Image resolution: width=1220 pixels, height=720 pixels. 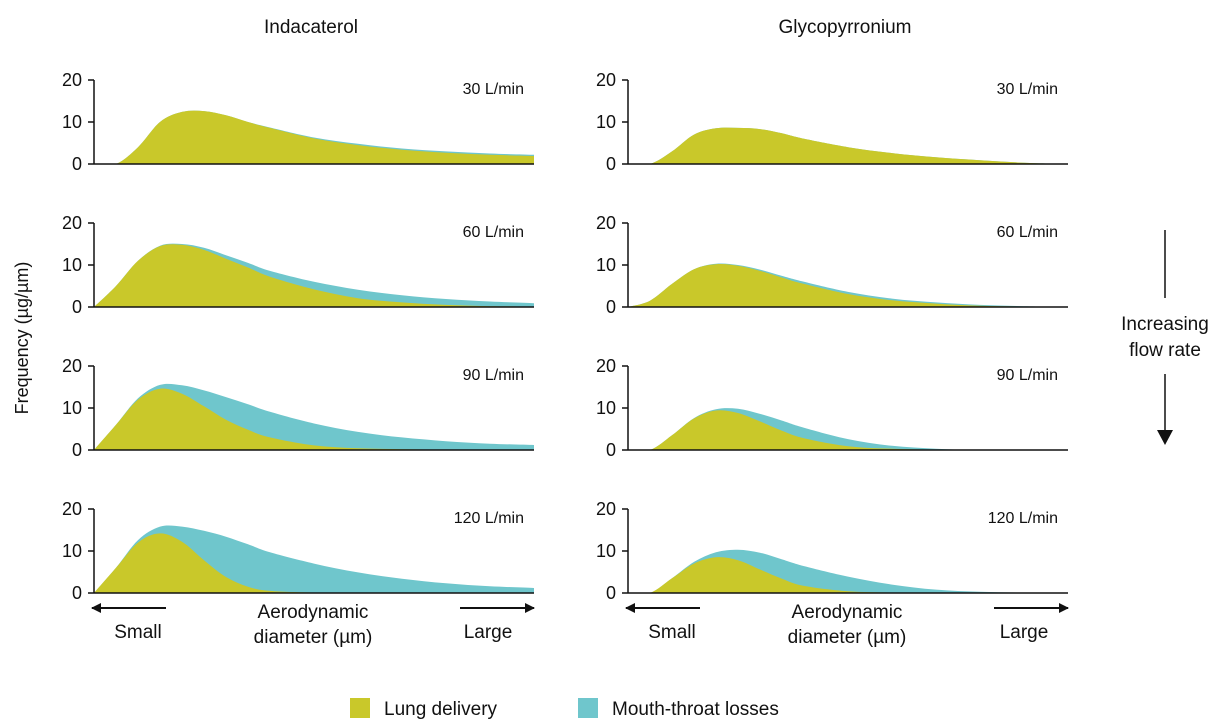 What do you see at coordinates (844, 27) in the screenshot?
I see `column-title-glycopyrronium: Glycopyrronium` at bounding box center [844, 27].